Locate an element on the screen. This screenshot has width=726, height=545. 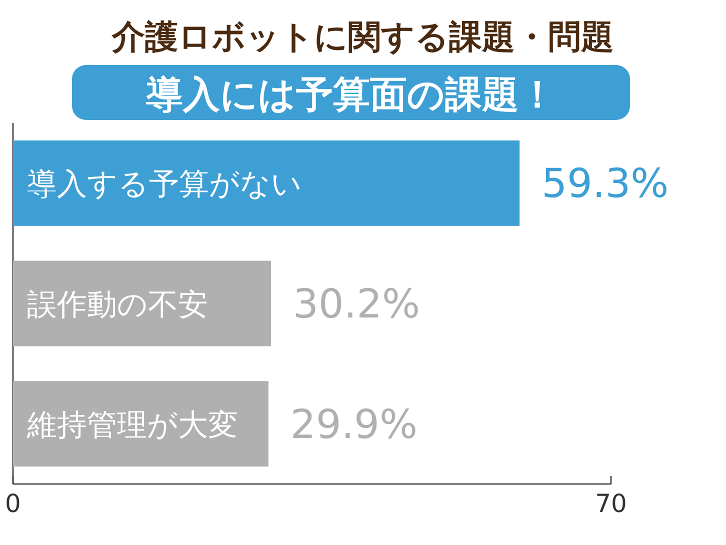
title: 介護ロボットに関する課題・問題 is located at coordinates (363, 36).